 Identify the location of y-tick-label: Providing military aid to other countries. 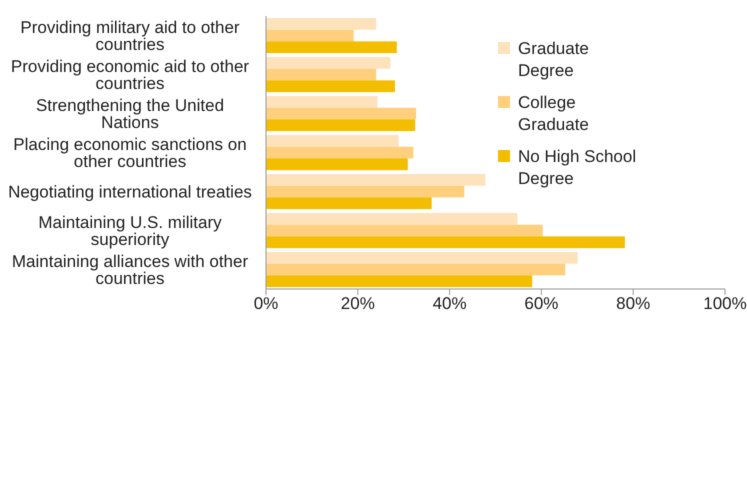
(130, 36).